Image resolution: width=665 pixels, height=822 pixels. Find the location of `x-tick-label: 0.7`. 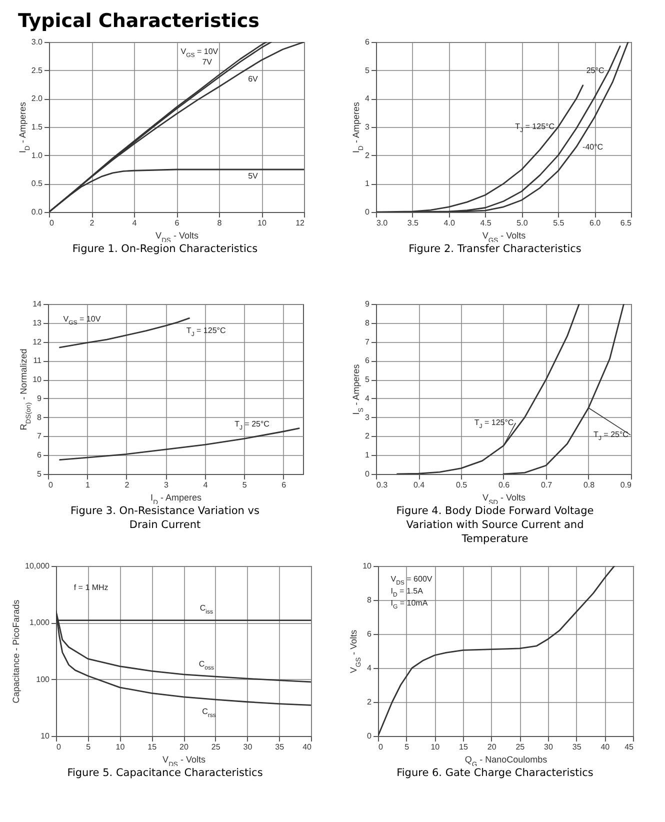

x-tick-label: 0.7 is located at coordinates (546, 485).